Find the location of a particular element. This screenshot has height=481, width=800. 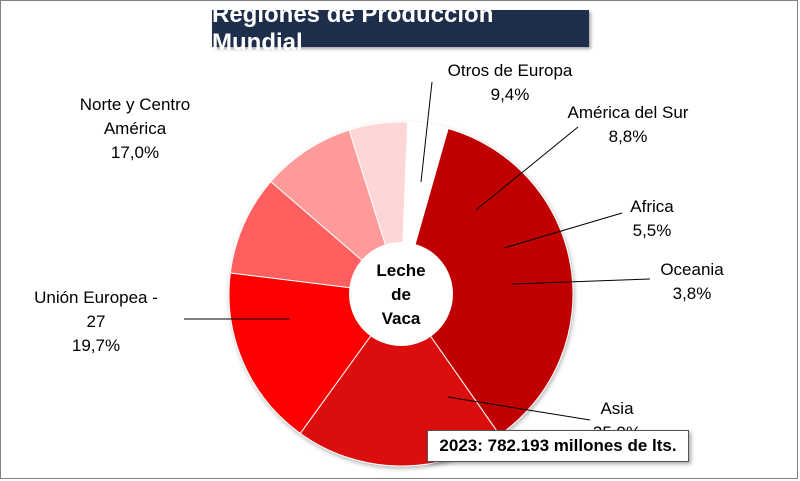

center-label-line-2: de is located at coordinates (401, 294).